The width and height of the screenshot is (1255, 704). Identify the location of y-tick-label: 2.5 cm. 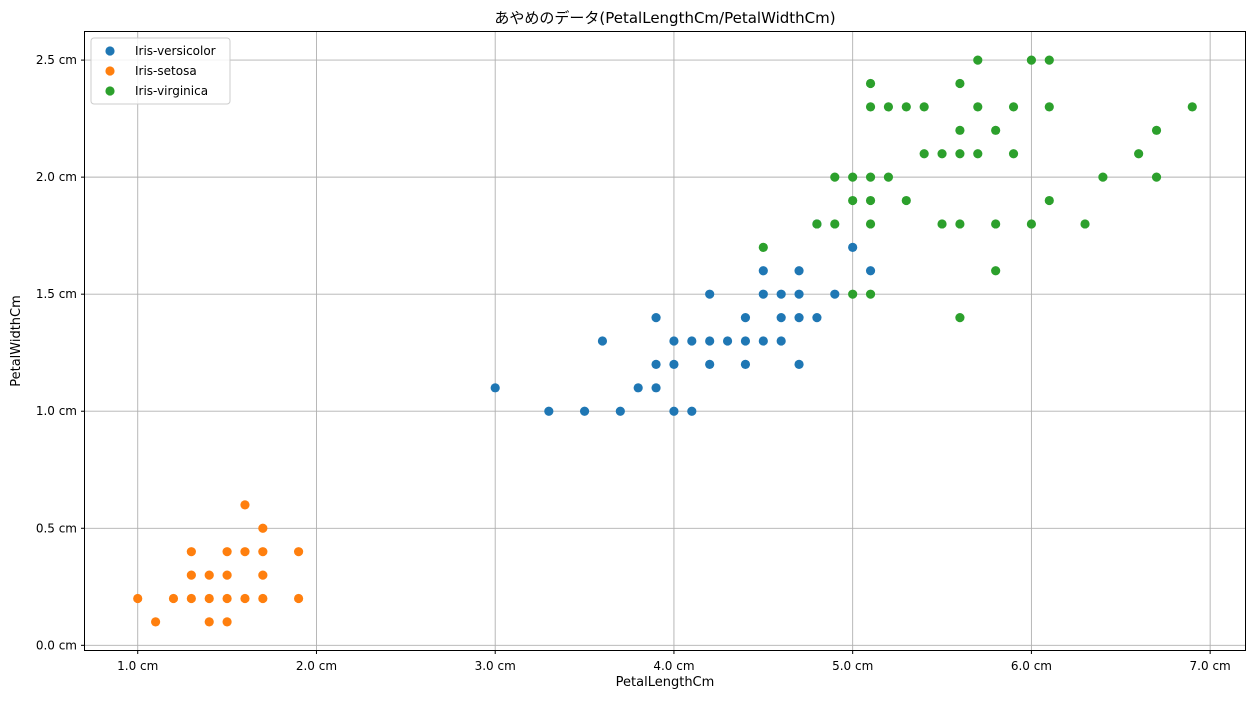
(56, 60).